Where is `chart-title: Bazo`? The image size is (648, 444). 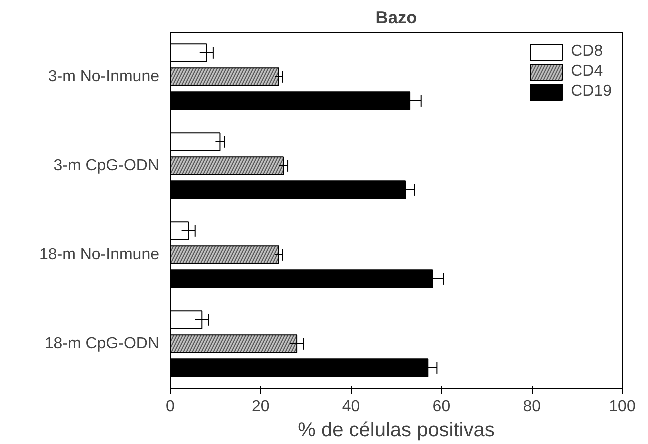 chart-title: Bazo is located at coordinates (397, 18).